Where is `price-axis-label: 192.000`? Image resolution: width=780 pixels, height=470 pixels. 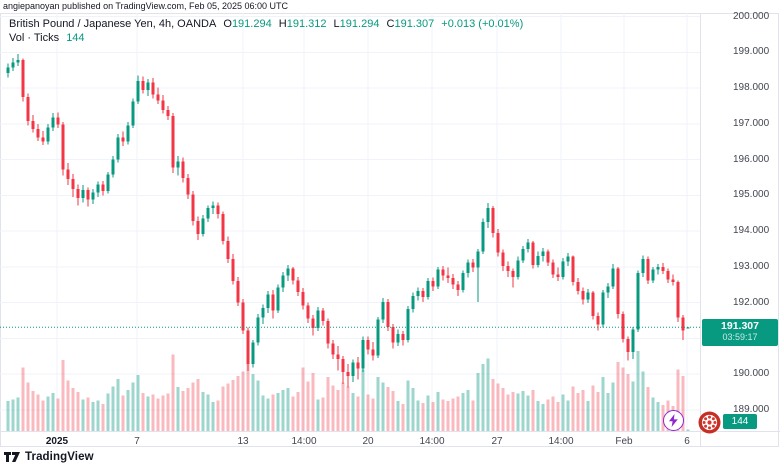 price-axis-label: 192.000 is located at coordinates (751, 302).